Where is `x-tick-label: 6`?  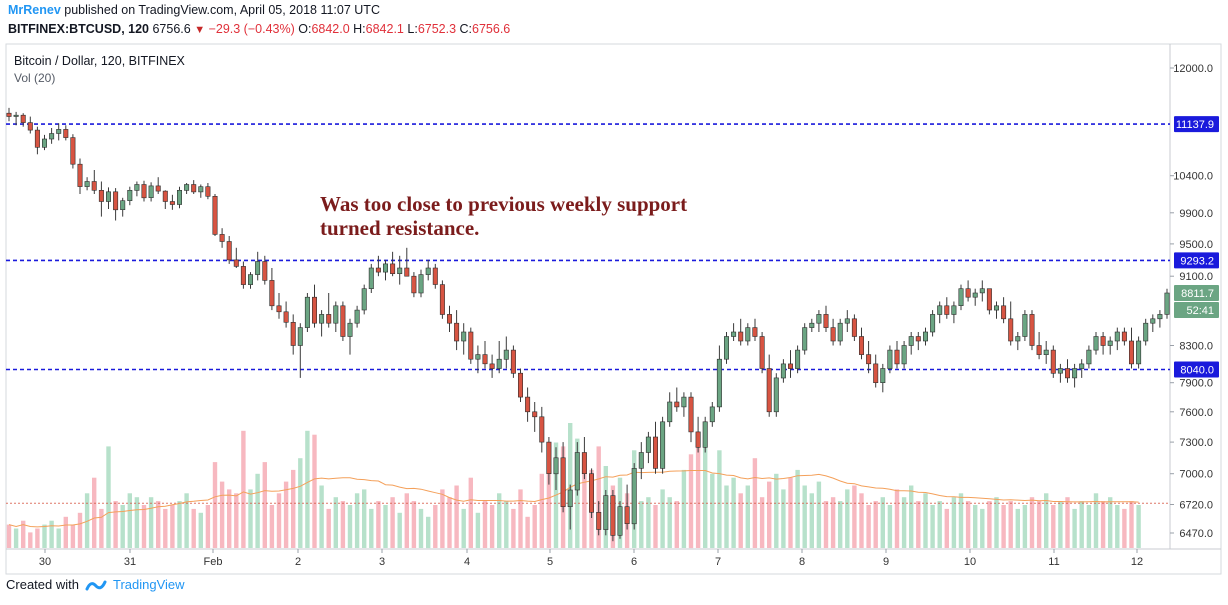
x-tick-label: 6 is located at coordinates (634, 562).